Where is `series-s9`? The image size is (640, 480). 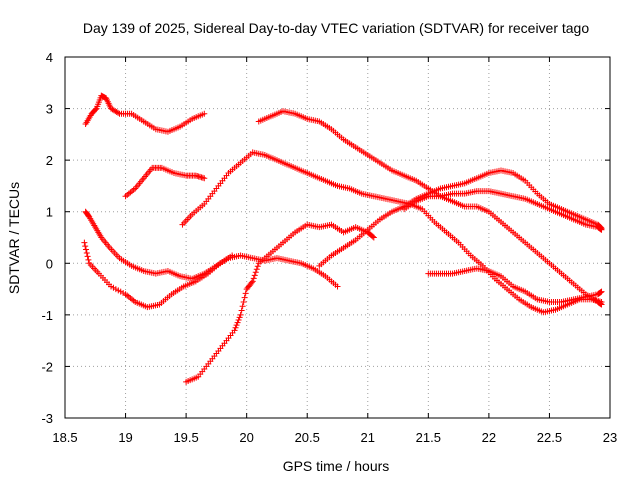
series-s9 is located at coordinates (515, 285).